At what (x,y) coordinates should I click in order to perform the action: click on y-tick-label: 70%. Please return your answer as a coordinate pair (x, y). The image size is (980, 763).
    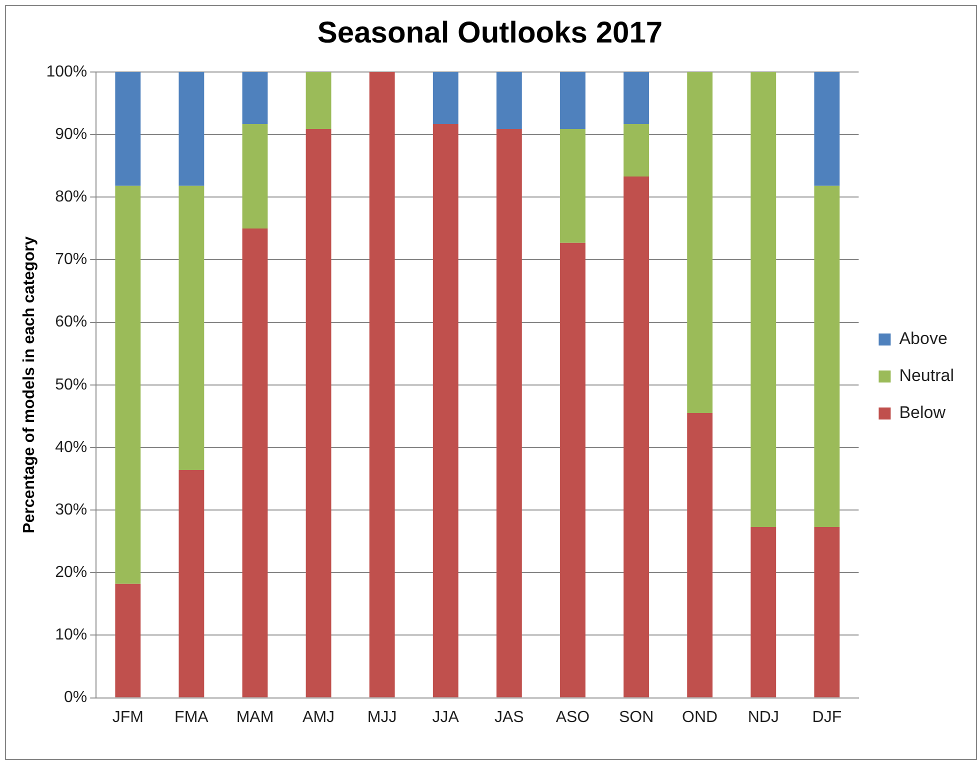
    Looking at the image, I should click on (71, 259).